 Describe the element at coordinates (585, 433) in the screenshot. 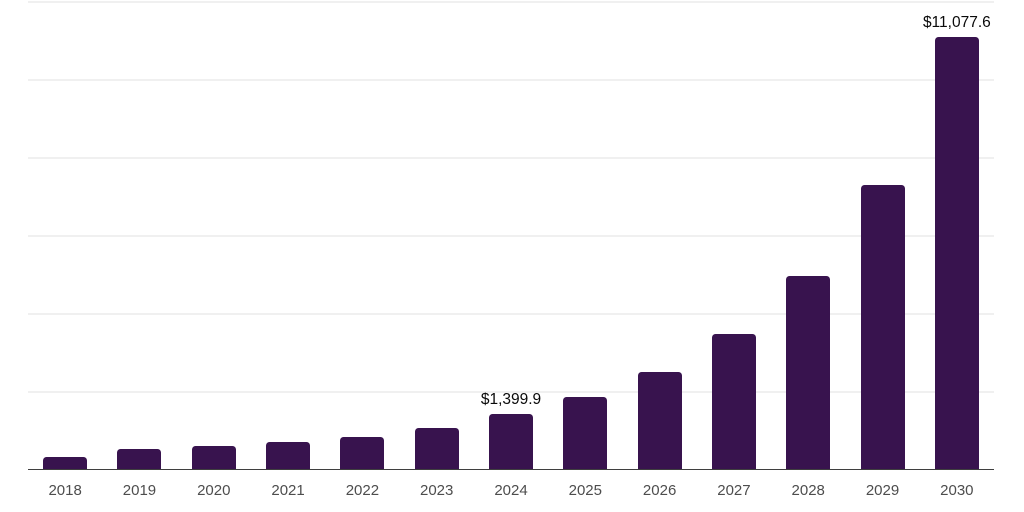

I see `bar-2025` at that location.